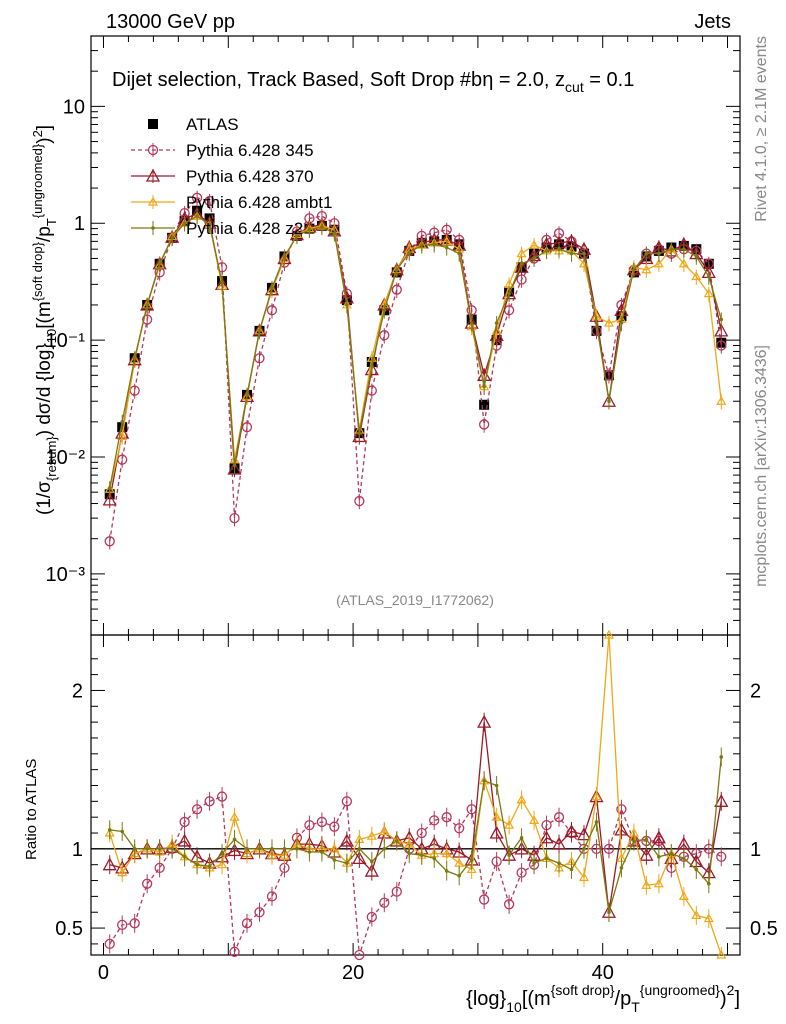  I want to click on ratio-ytick-label: 1, so click(77, 850).